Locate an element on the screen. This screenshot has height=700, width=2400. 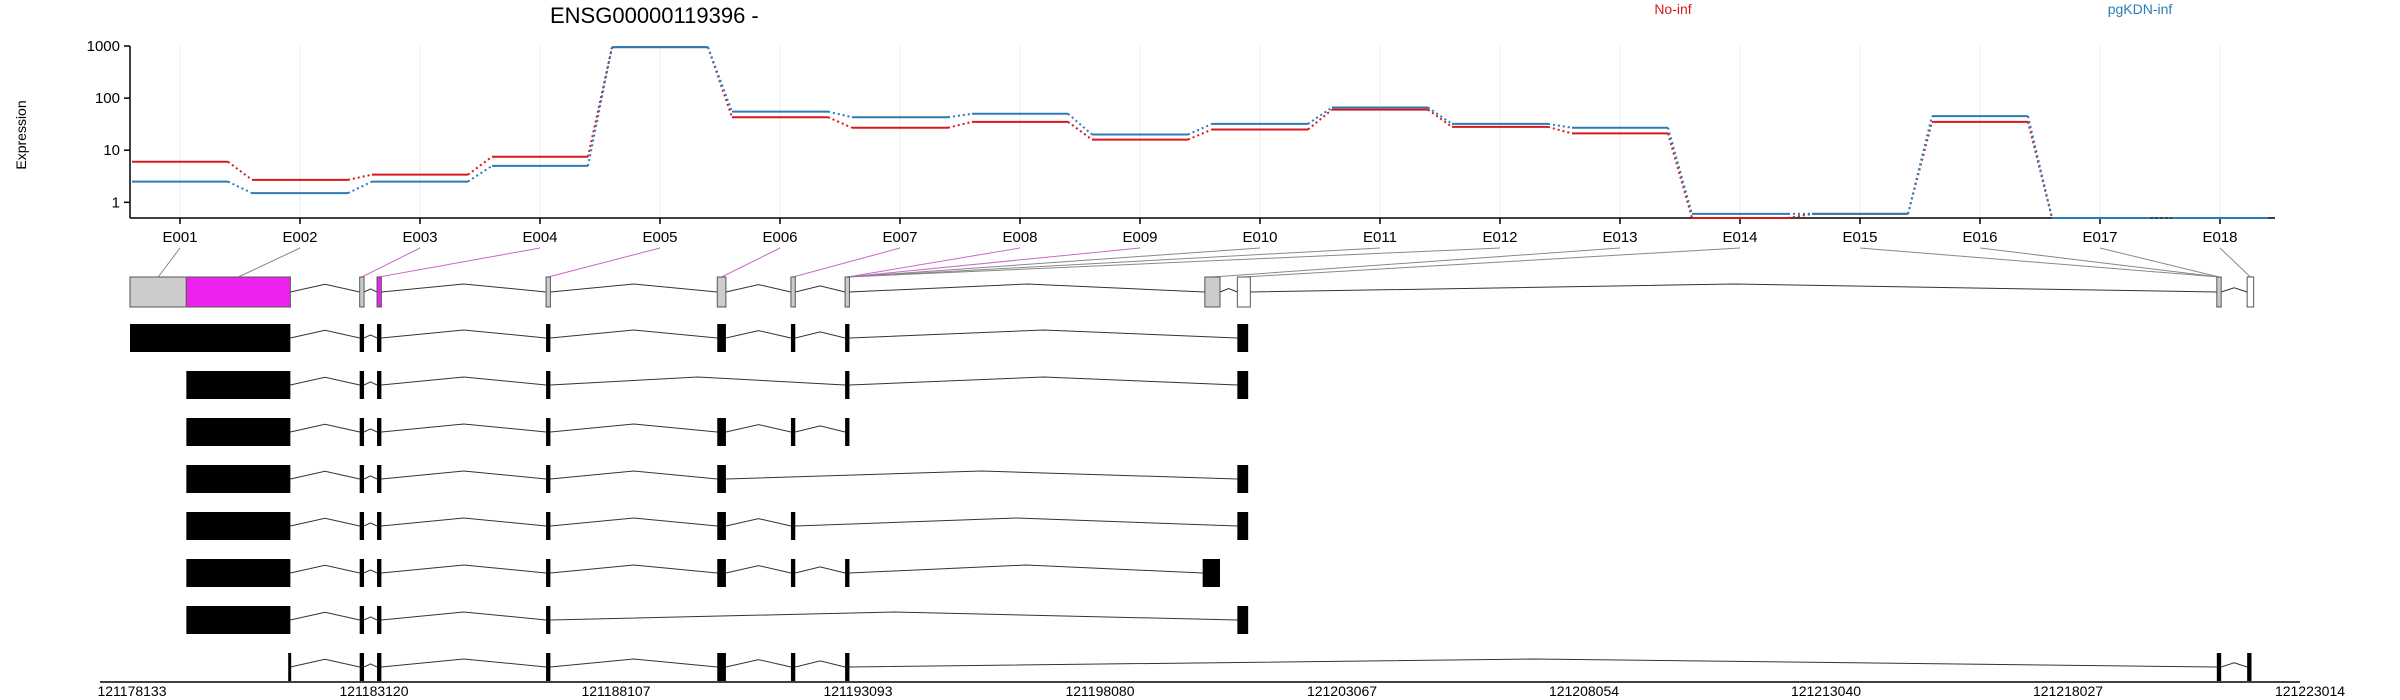
y-tick-label: 100 is located at coordinates (107, 98).